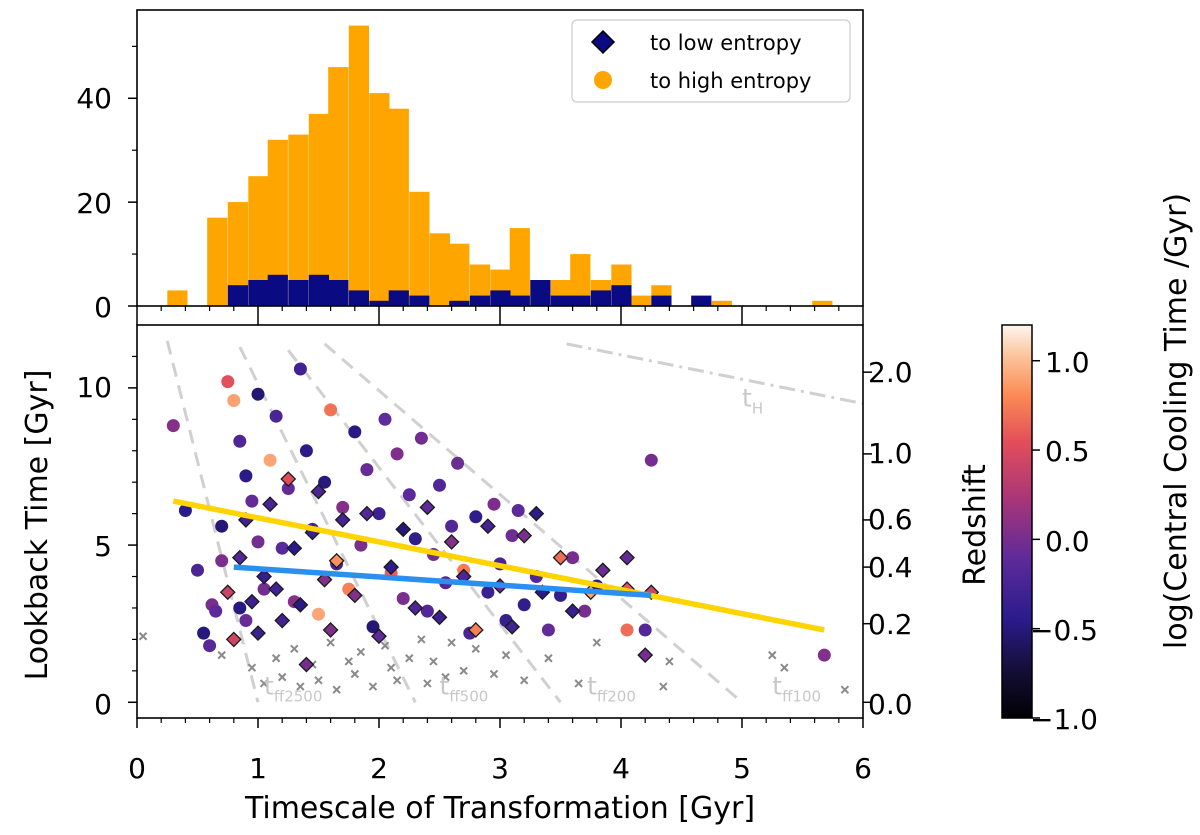  I want to click on redshift-tick-0.2: 0.2, so click(890, 624).